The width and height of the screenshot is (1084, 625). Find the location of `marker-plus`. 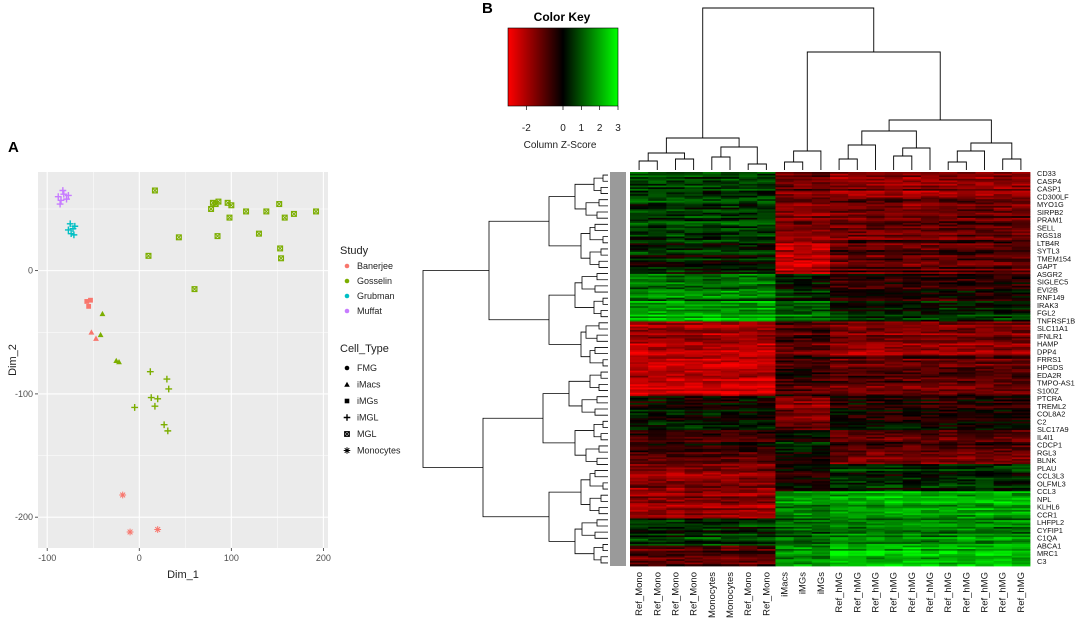

marker-plus is located at coordinates (151, 397).